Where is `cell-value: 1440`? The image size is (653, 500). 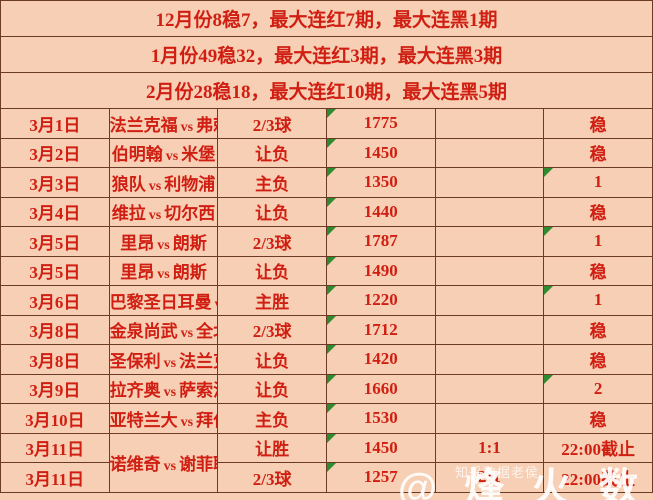 cell-value: 1440 is located at coordinates (380, 211).